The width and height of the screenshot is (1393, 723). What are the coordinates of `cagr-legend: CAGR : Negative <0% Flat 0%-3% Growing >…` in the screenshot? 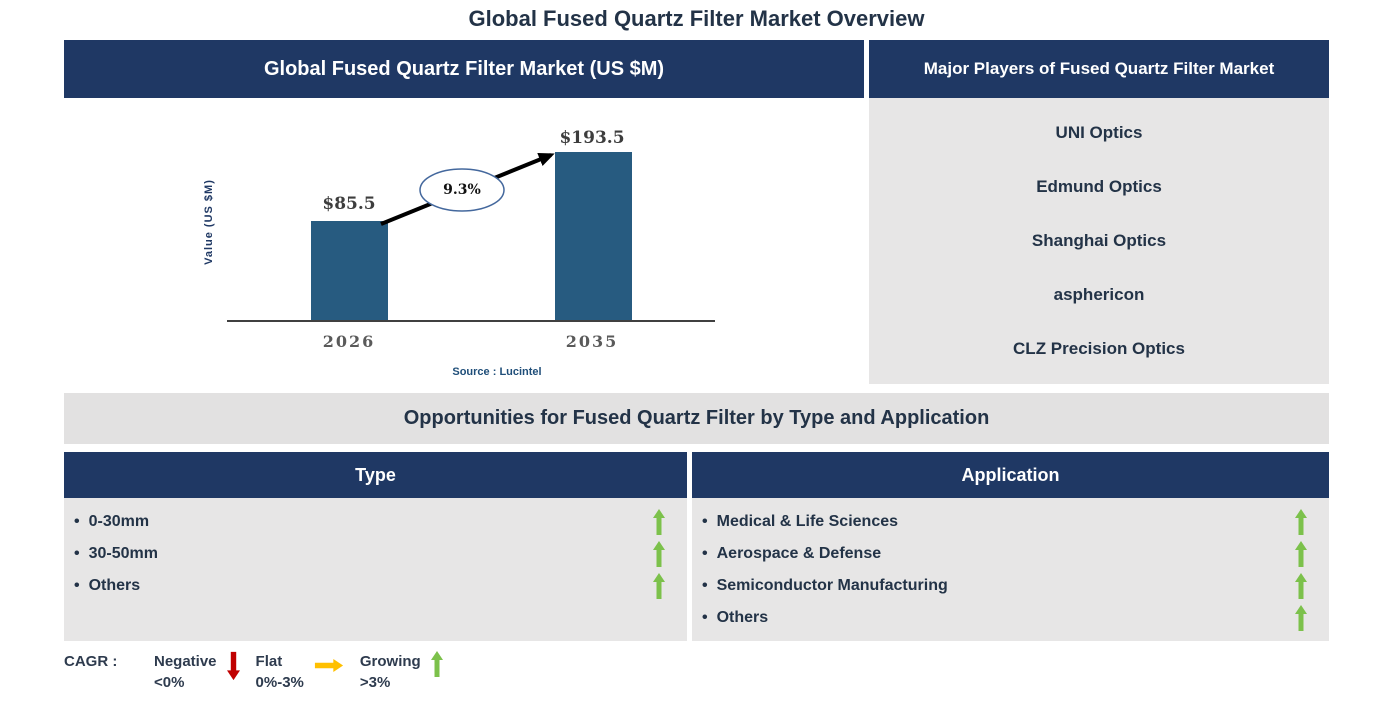 It's located at (261, 672).